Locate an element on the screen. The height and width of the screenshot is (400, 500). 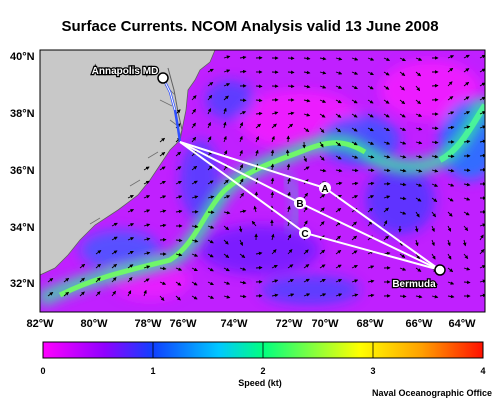
lon-label-76: 76°W is located at coordinates (183, 324).